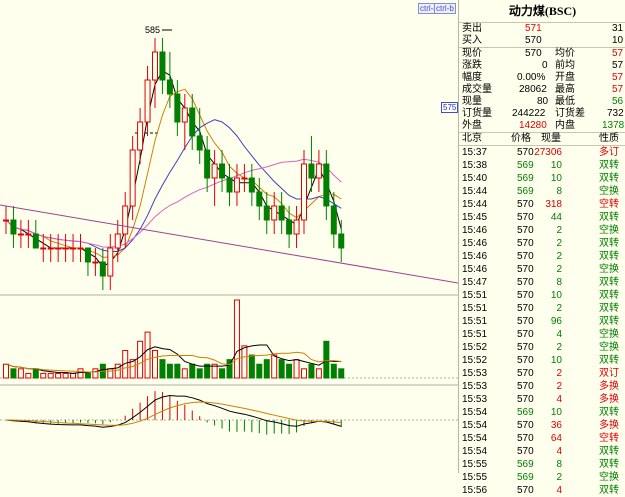  I want to click on tick-q: 4, so click(559, 451).